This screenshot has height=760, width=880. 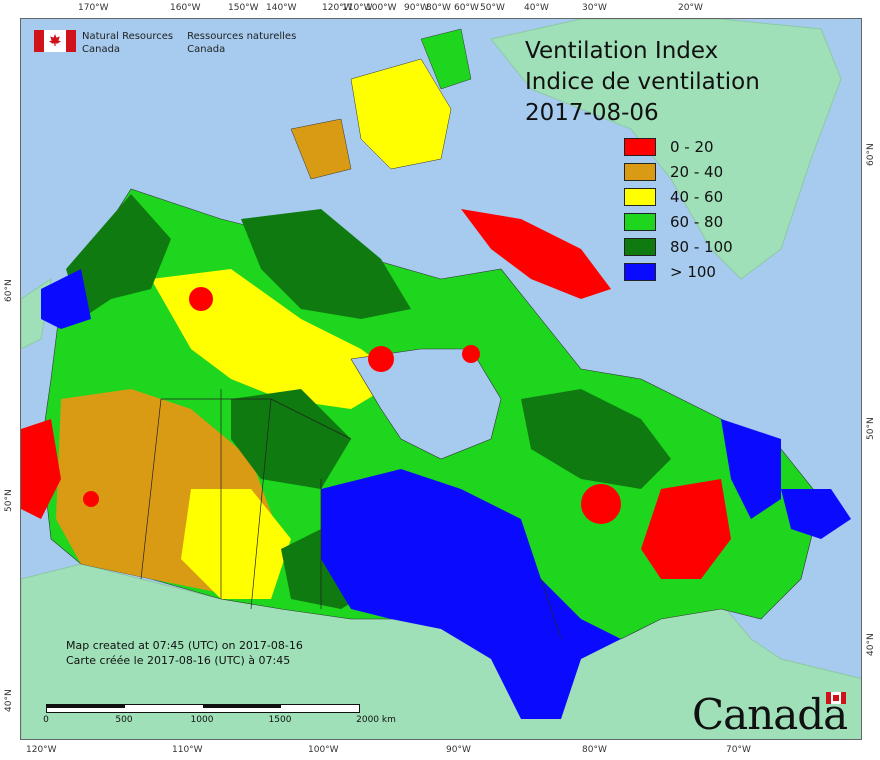 What do you see at coordinates (242, 36) in the screenshot?
I see `agency-fr-line1: Ressources naturelles` at bounding box center [242, 36].